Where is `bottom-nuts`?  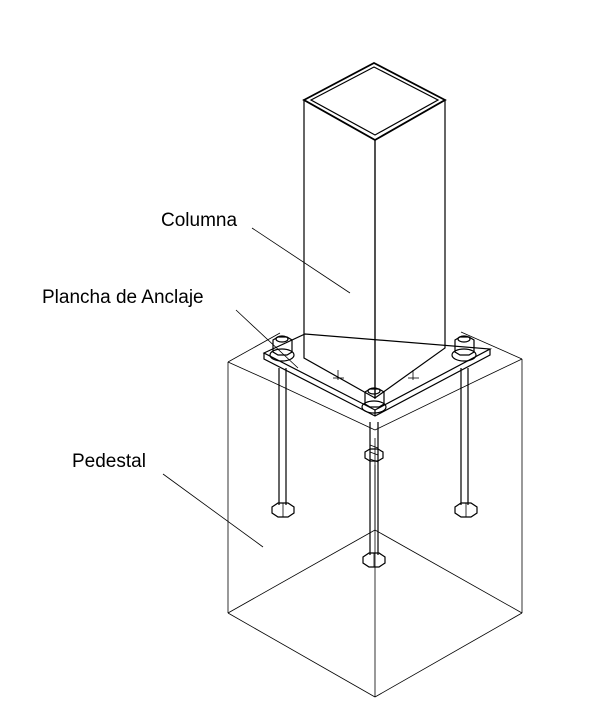 bottom-nuts is located at coordinates (374, 508).